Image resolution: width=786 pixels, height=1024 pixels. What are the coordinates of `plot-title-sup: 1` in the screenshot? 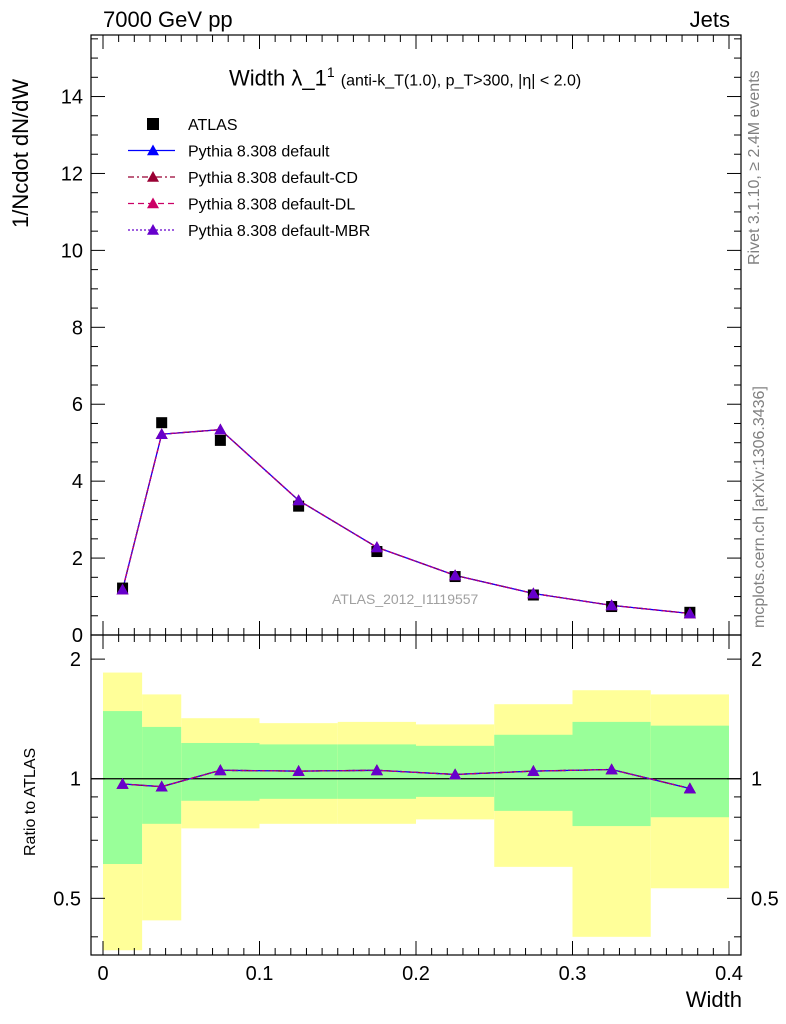 It's located at (330, 72).